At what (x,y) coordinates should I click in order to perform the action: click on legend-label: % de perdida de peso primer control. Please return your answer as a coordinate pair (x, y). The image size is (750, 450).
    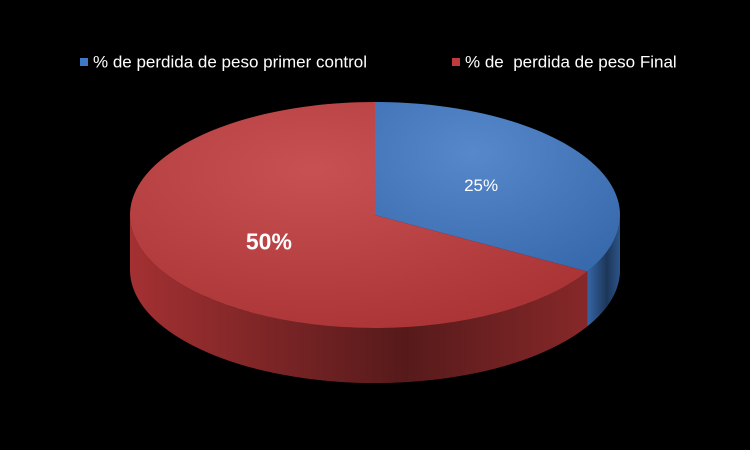
    Looking at the image, I should click on (230, 61).